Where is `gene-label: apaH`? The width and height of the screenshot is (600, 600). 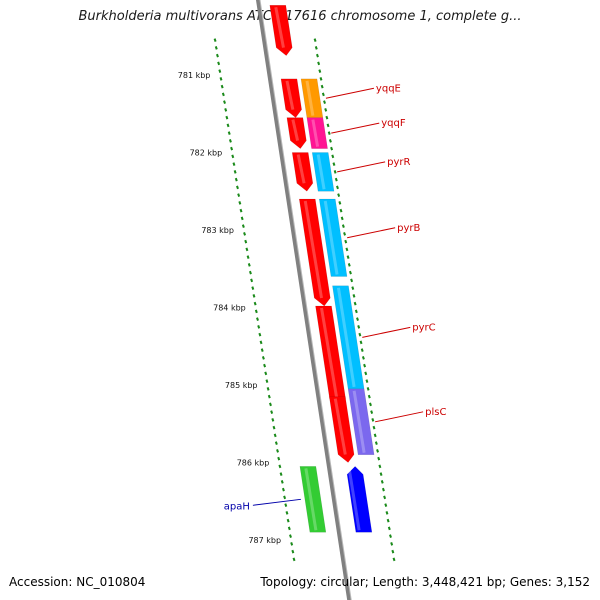 gene-label: apaH is located at coordinates (237, 506).